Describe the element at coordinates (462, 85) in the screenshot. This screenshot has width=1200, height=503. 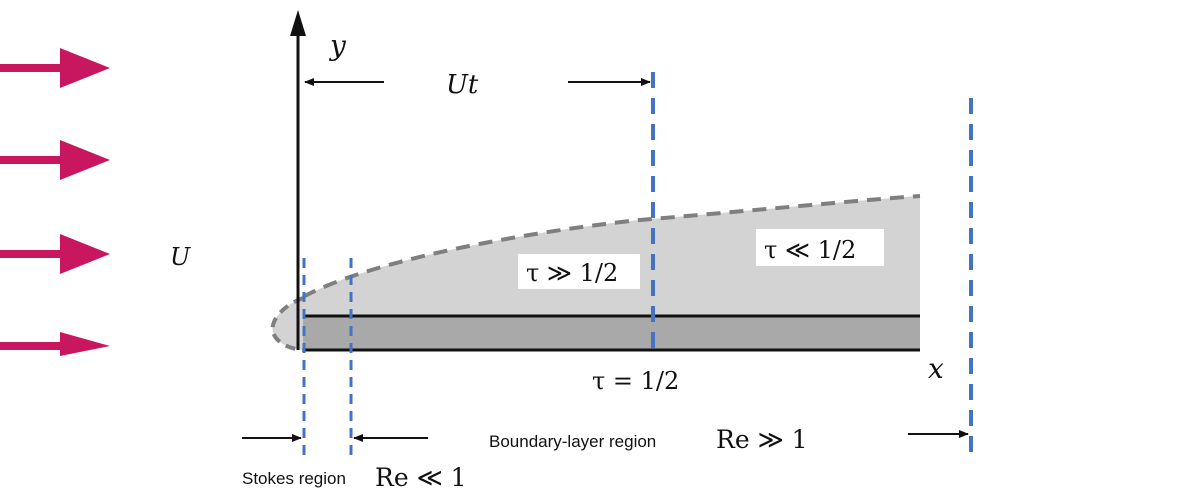
I see `distance-label: Ut` at that location.